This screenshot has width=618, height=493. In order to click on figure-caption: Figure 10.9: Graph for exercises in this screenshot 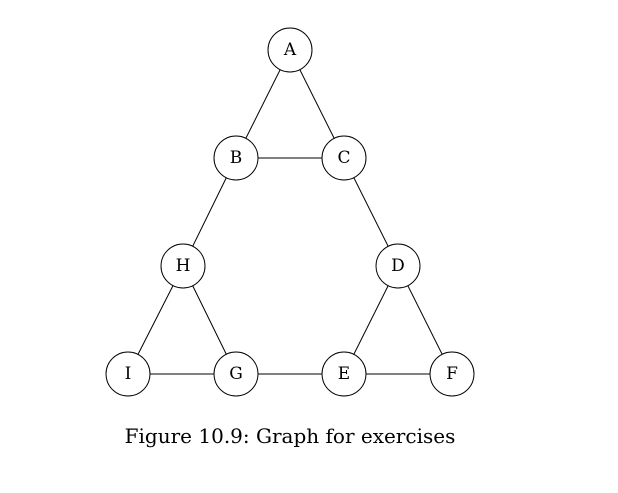, I will do `click(290, 436)`.